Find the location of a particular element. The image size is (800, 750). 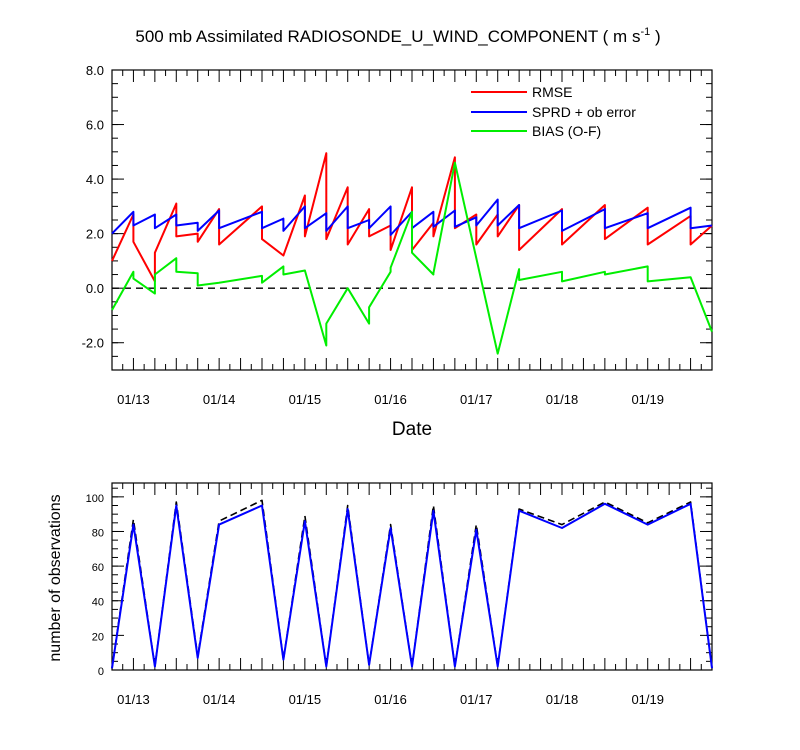

top-x-tick-label: 01/14 is located at coordinates (219, 399).